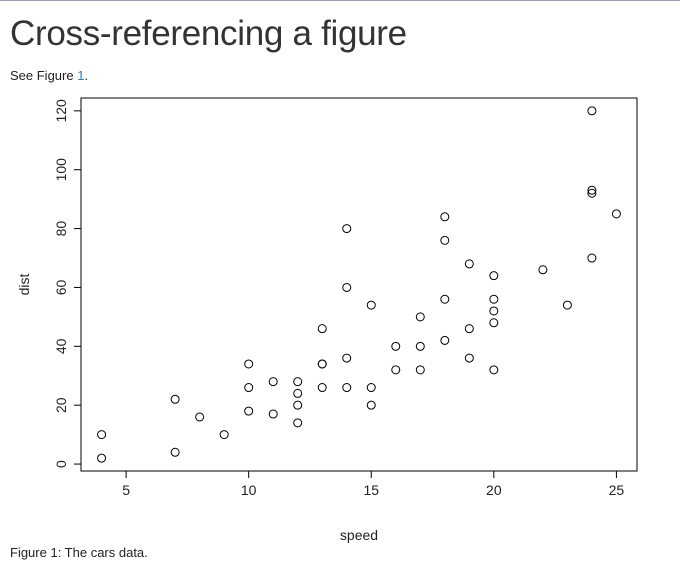 Image resolution: width=680 pixels, height=579 pixels. I want to click on top-border, so click(340, 0).